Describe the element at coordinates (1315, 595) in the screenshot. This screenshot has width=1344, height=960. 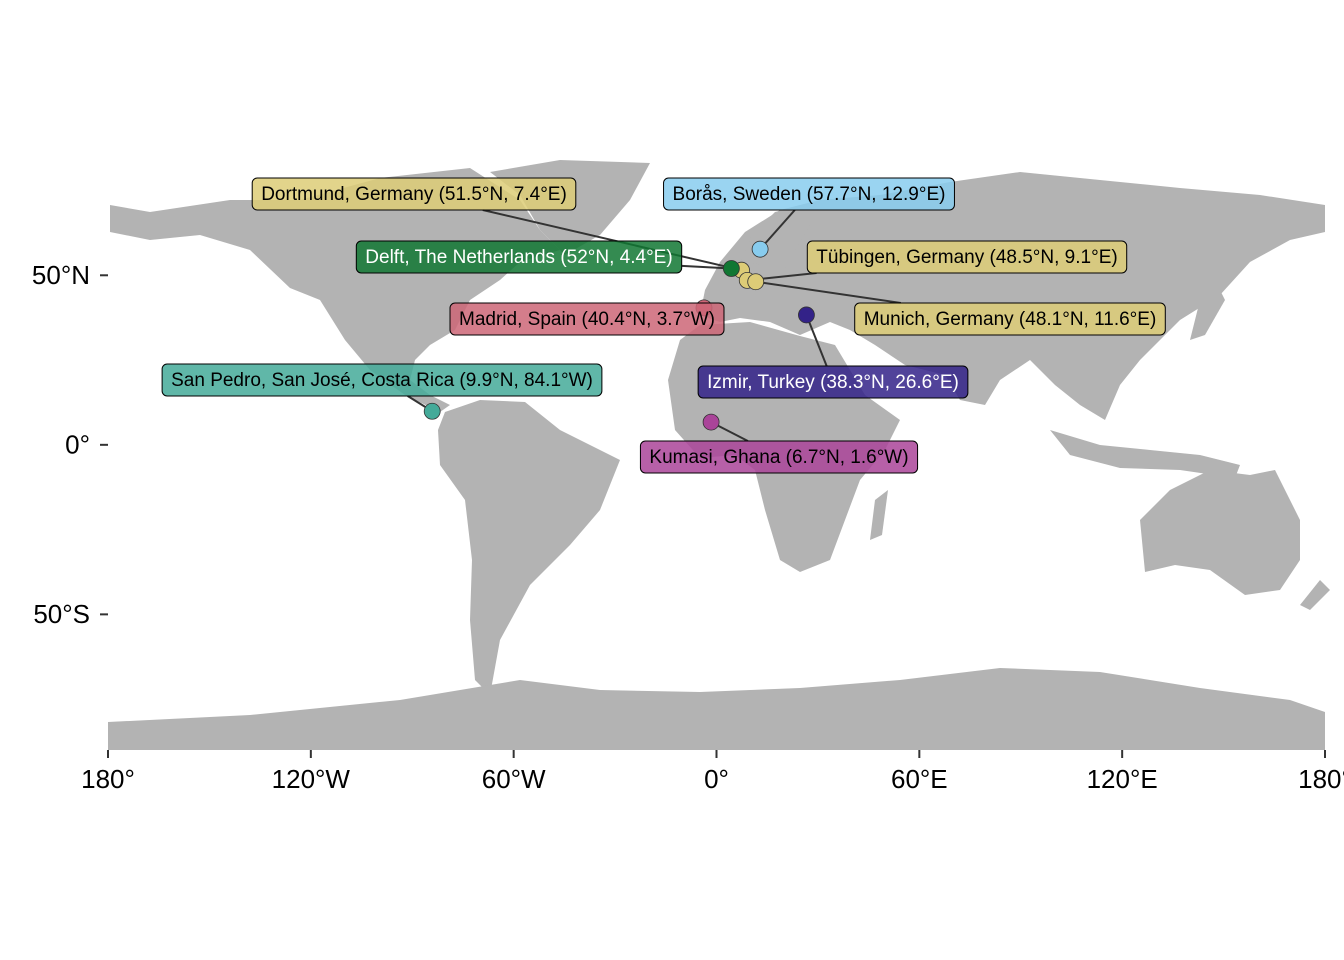
I see `new-zealand` at that location.